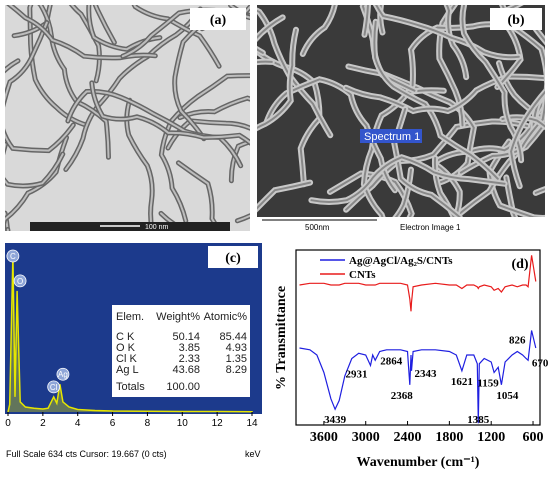 The width and height of the screenshot is (550, 478). I want to click on peak-annotation: 2931, so click(357, 375).